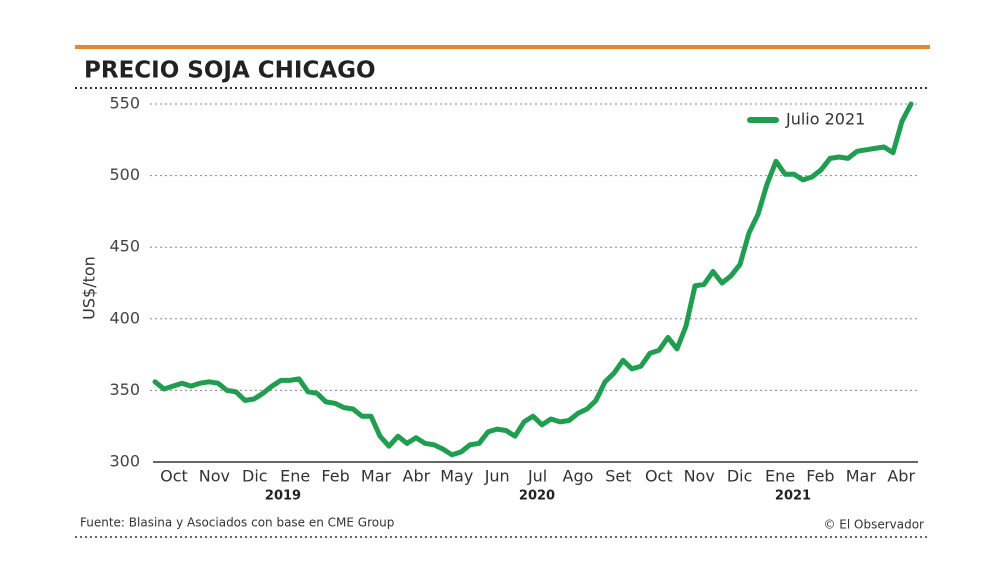 Image resolution: width=1000 pixels, height=583 pixels. What do you see at coordinates (124, 461) in the screenshot?
I see `y-tick-label: 300` at bounding box center [124, 461].